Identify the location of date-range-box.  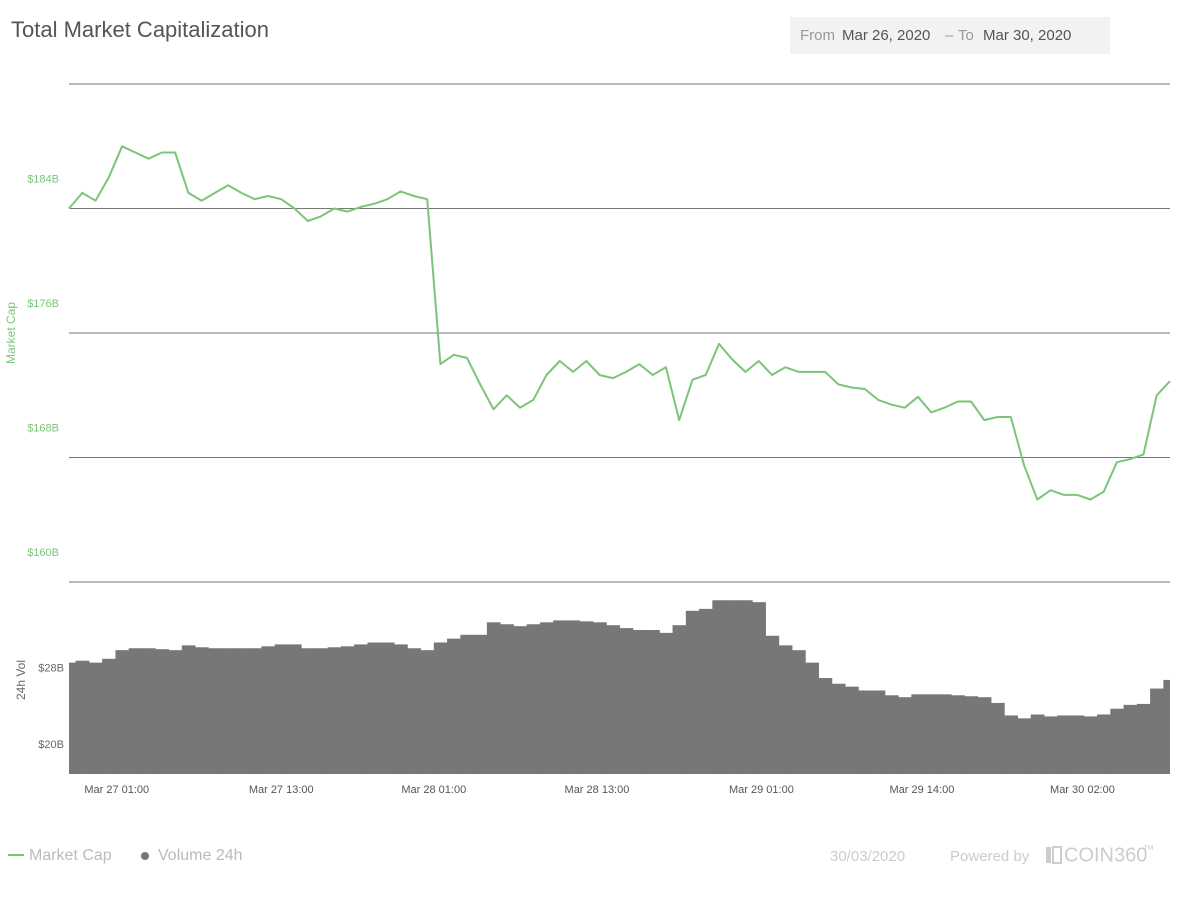
(950, 35).